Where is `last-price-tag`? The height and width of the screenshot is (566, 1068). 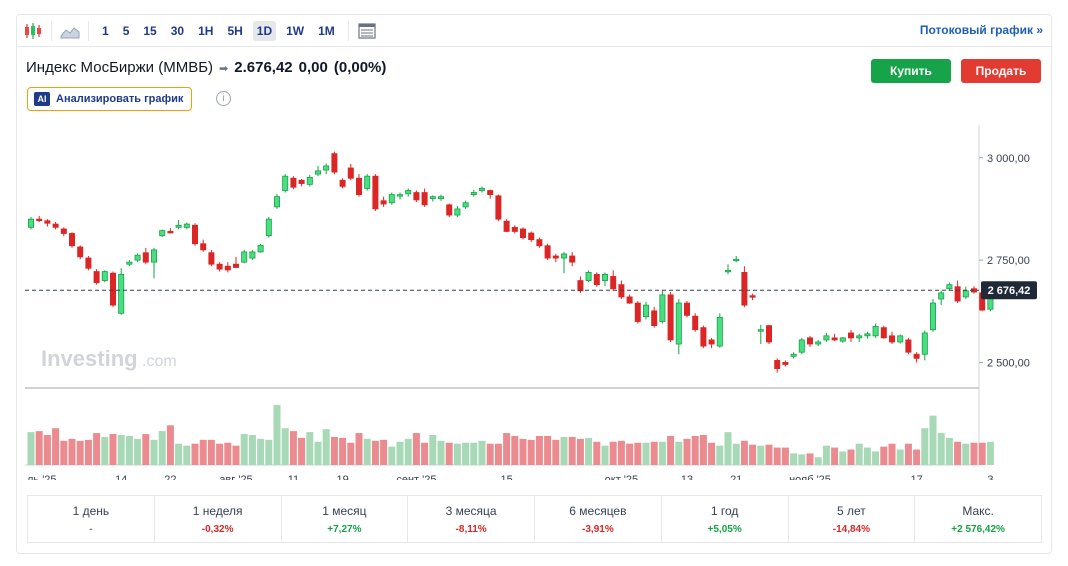 last-price-tag is located at coordinates (1009, 290).